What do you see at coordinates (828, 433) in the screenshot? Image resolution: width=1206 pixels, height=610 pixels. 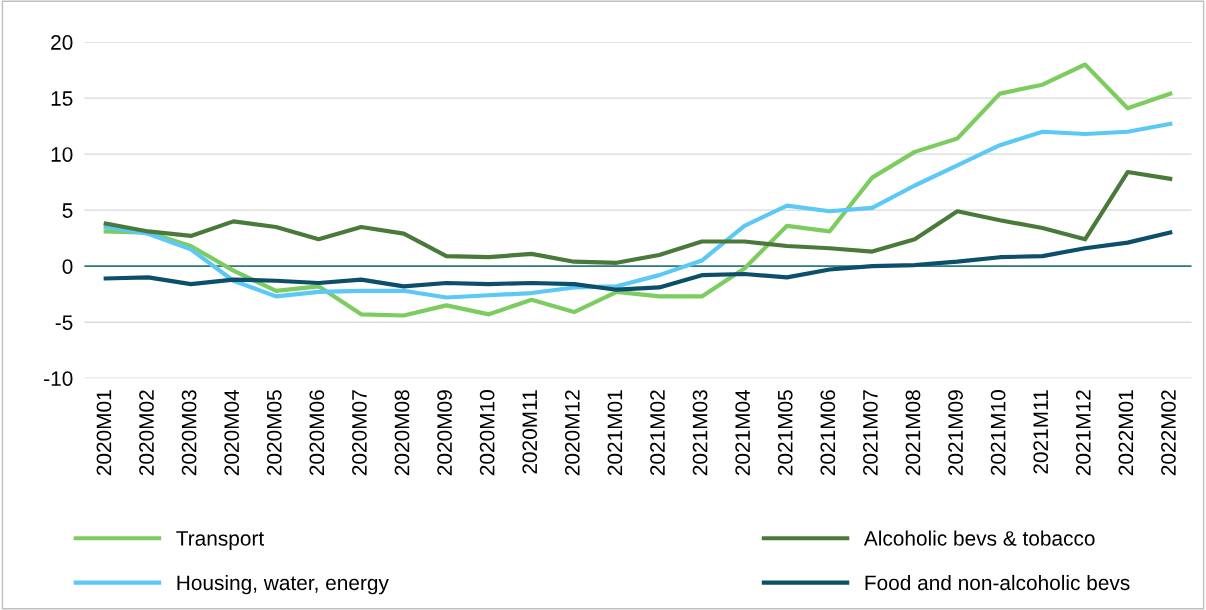 I see `x-tick-label: 2021M06` at bounding box center [828, 433].